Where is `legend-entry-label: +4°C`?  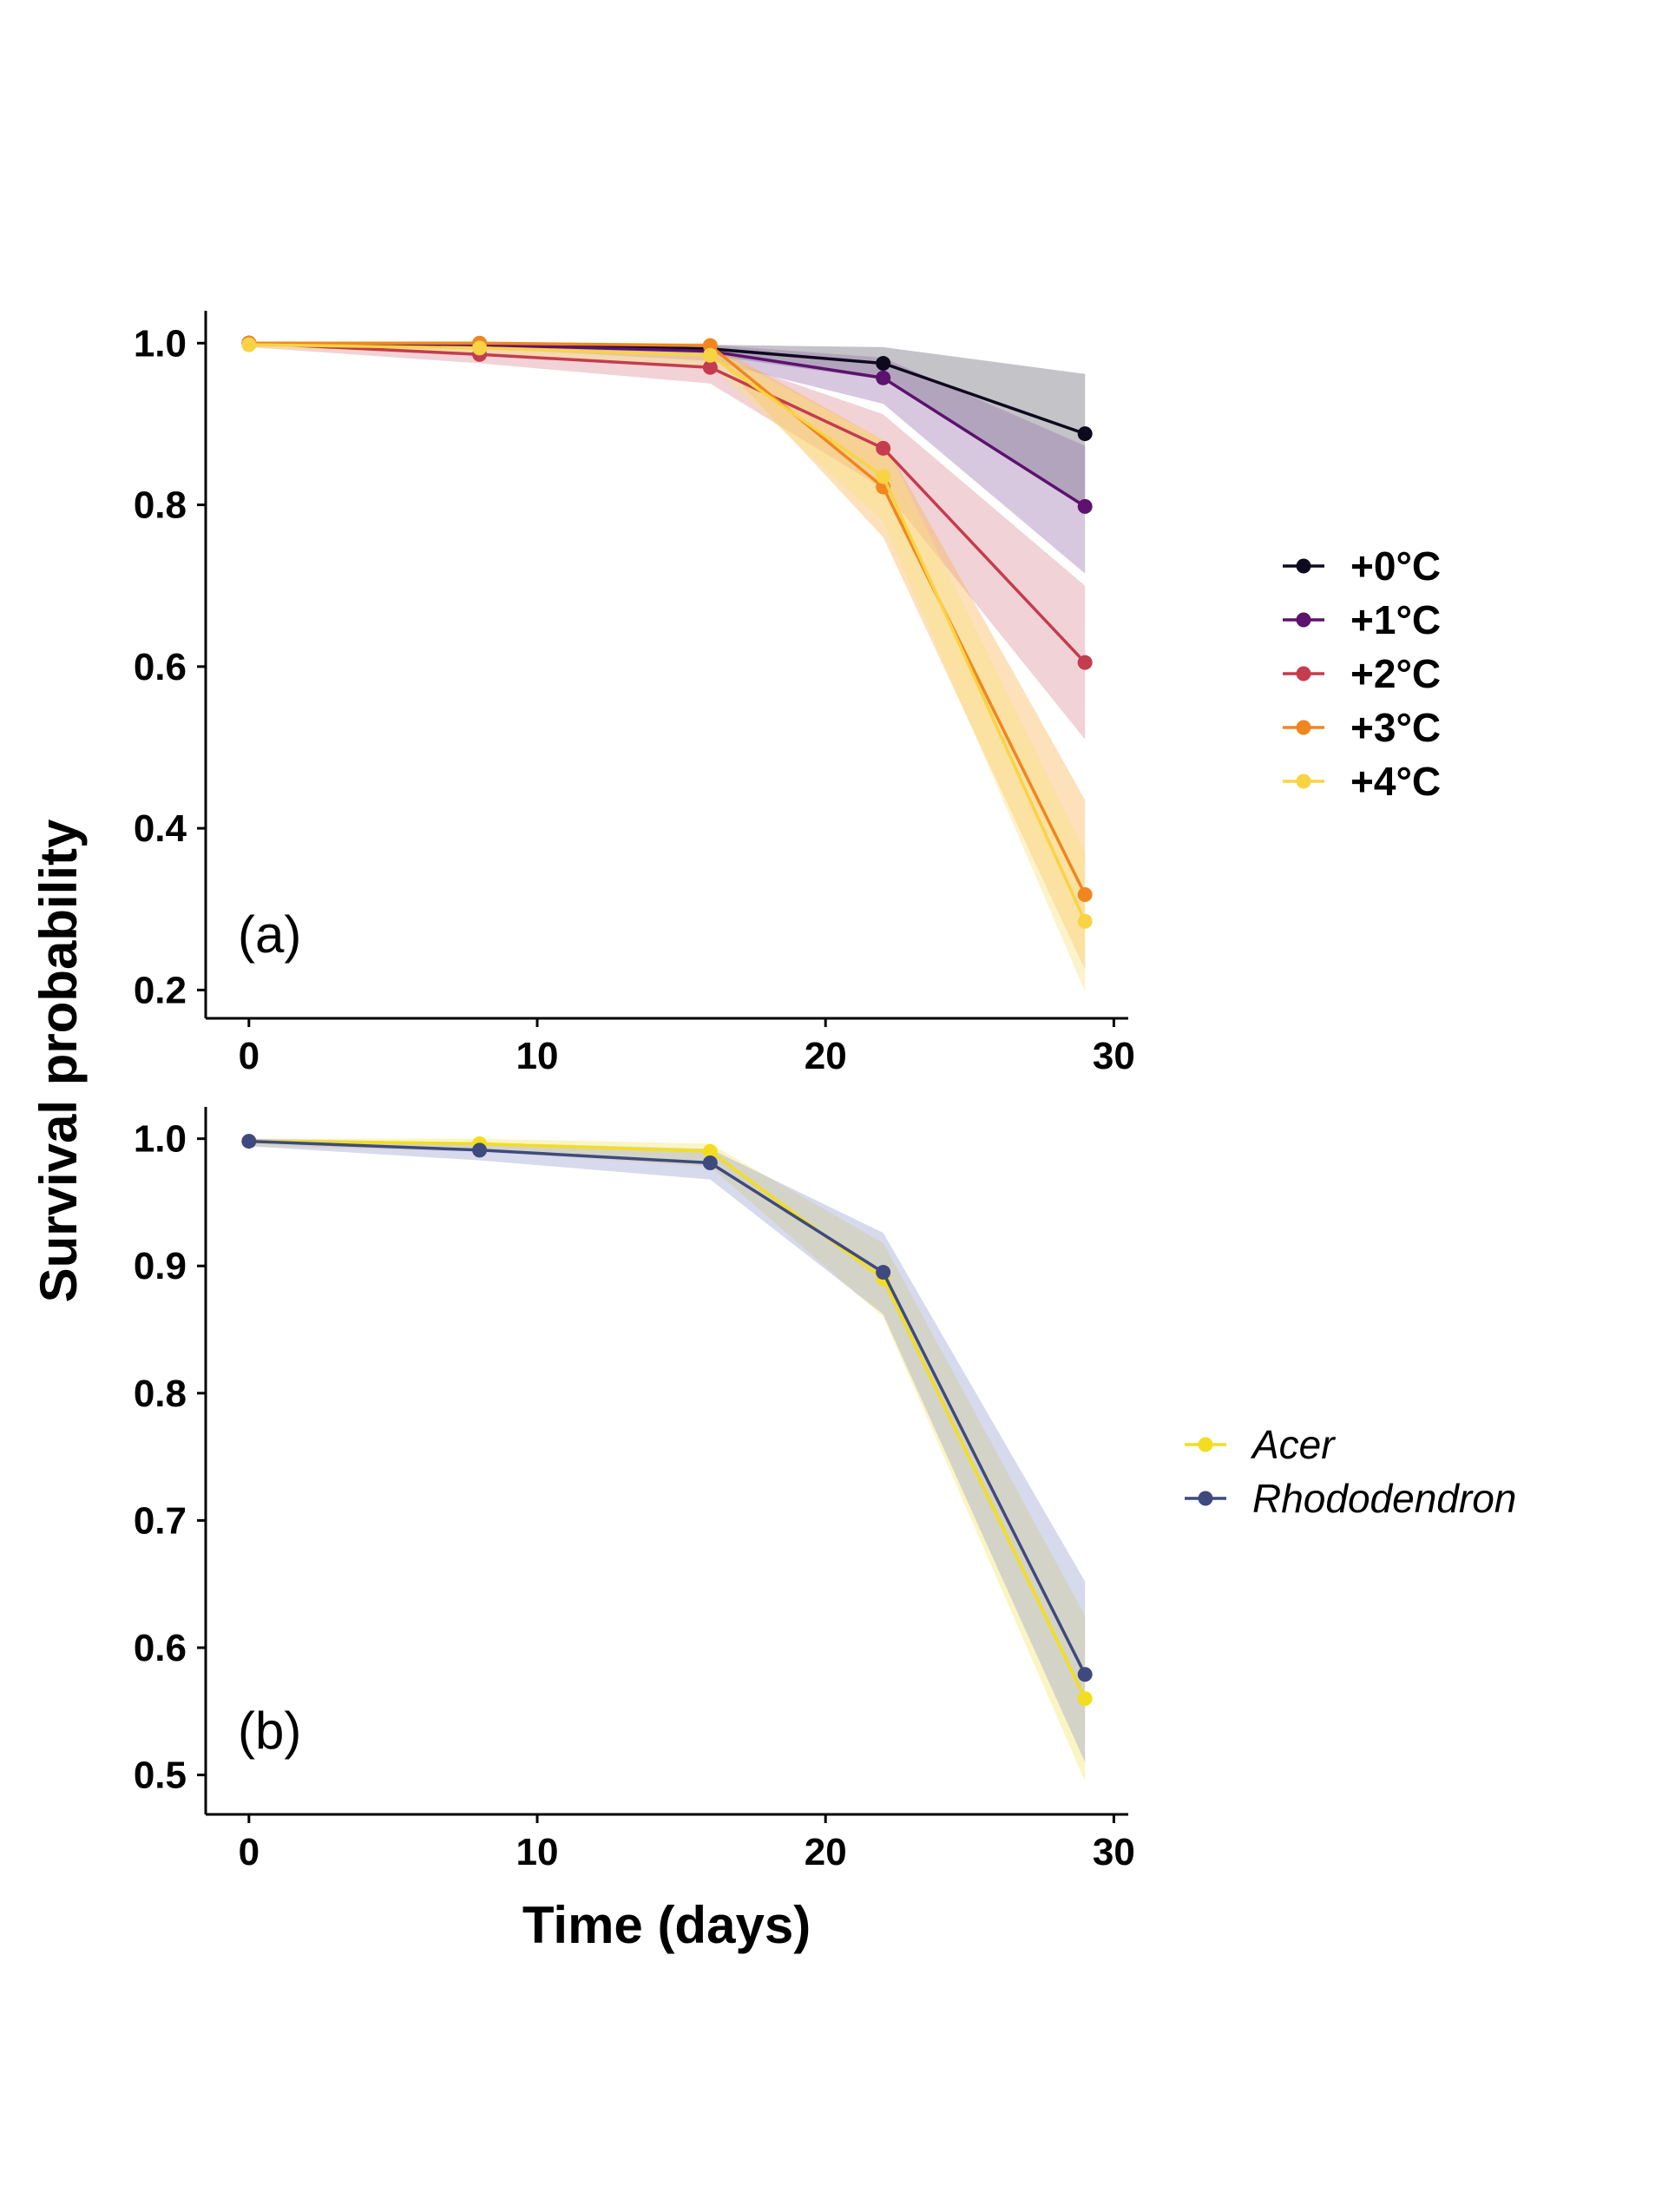 legend-entry-label: +4°C is located at coordinates (1396, 781).